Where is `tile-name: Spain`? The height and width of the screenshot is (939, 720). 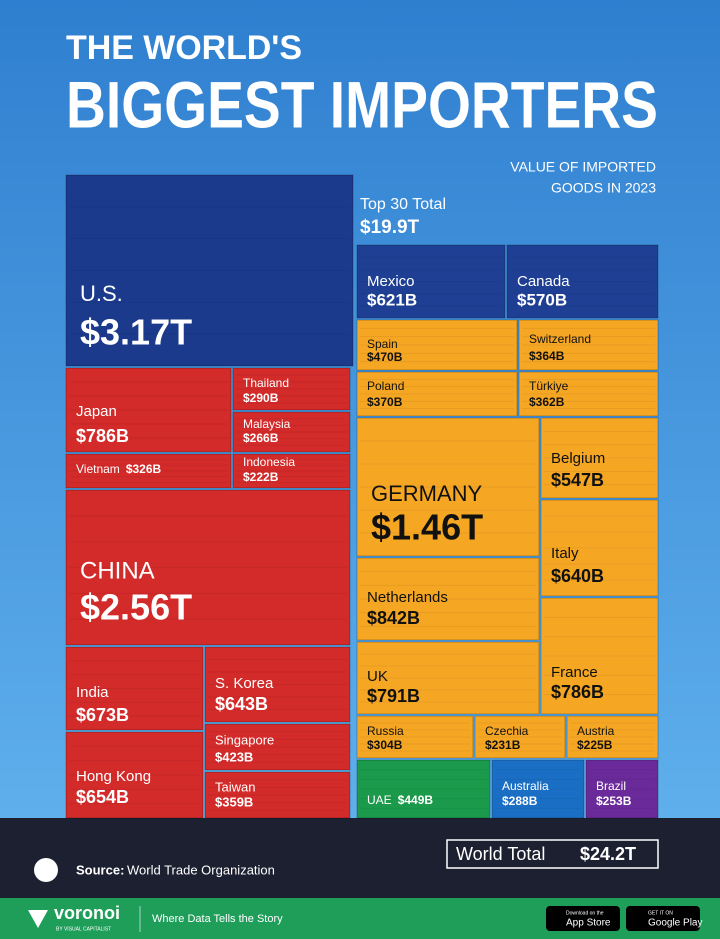
tile-name: Spain is located at coordinates (382, 344).